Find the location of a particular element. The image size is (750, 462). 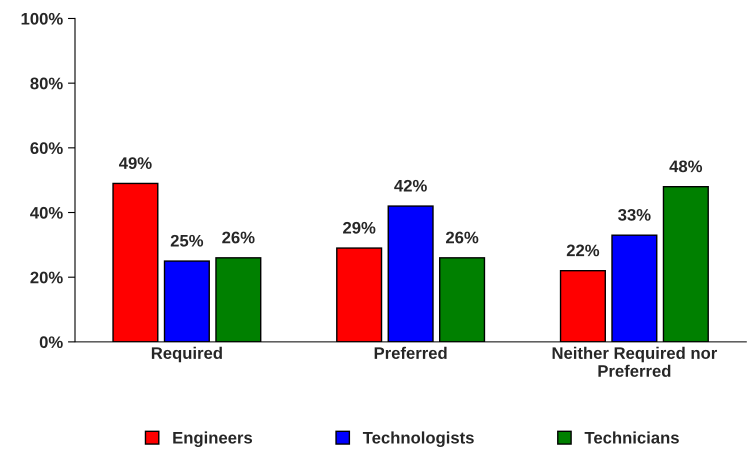

y-tick-label: 80% is located at coordinates (46, 84).